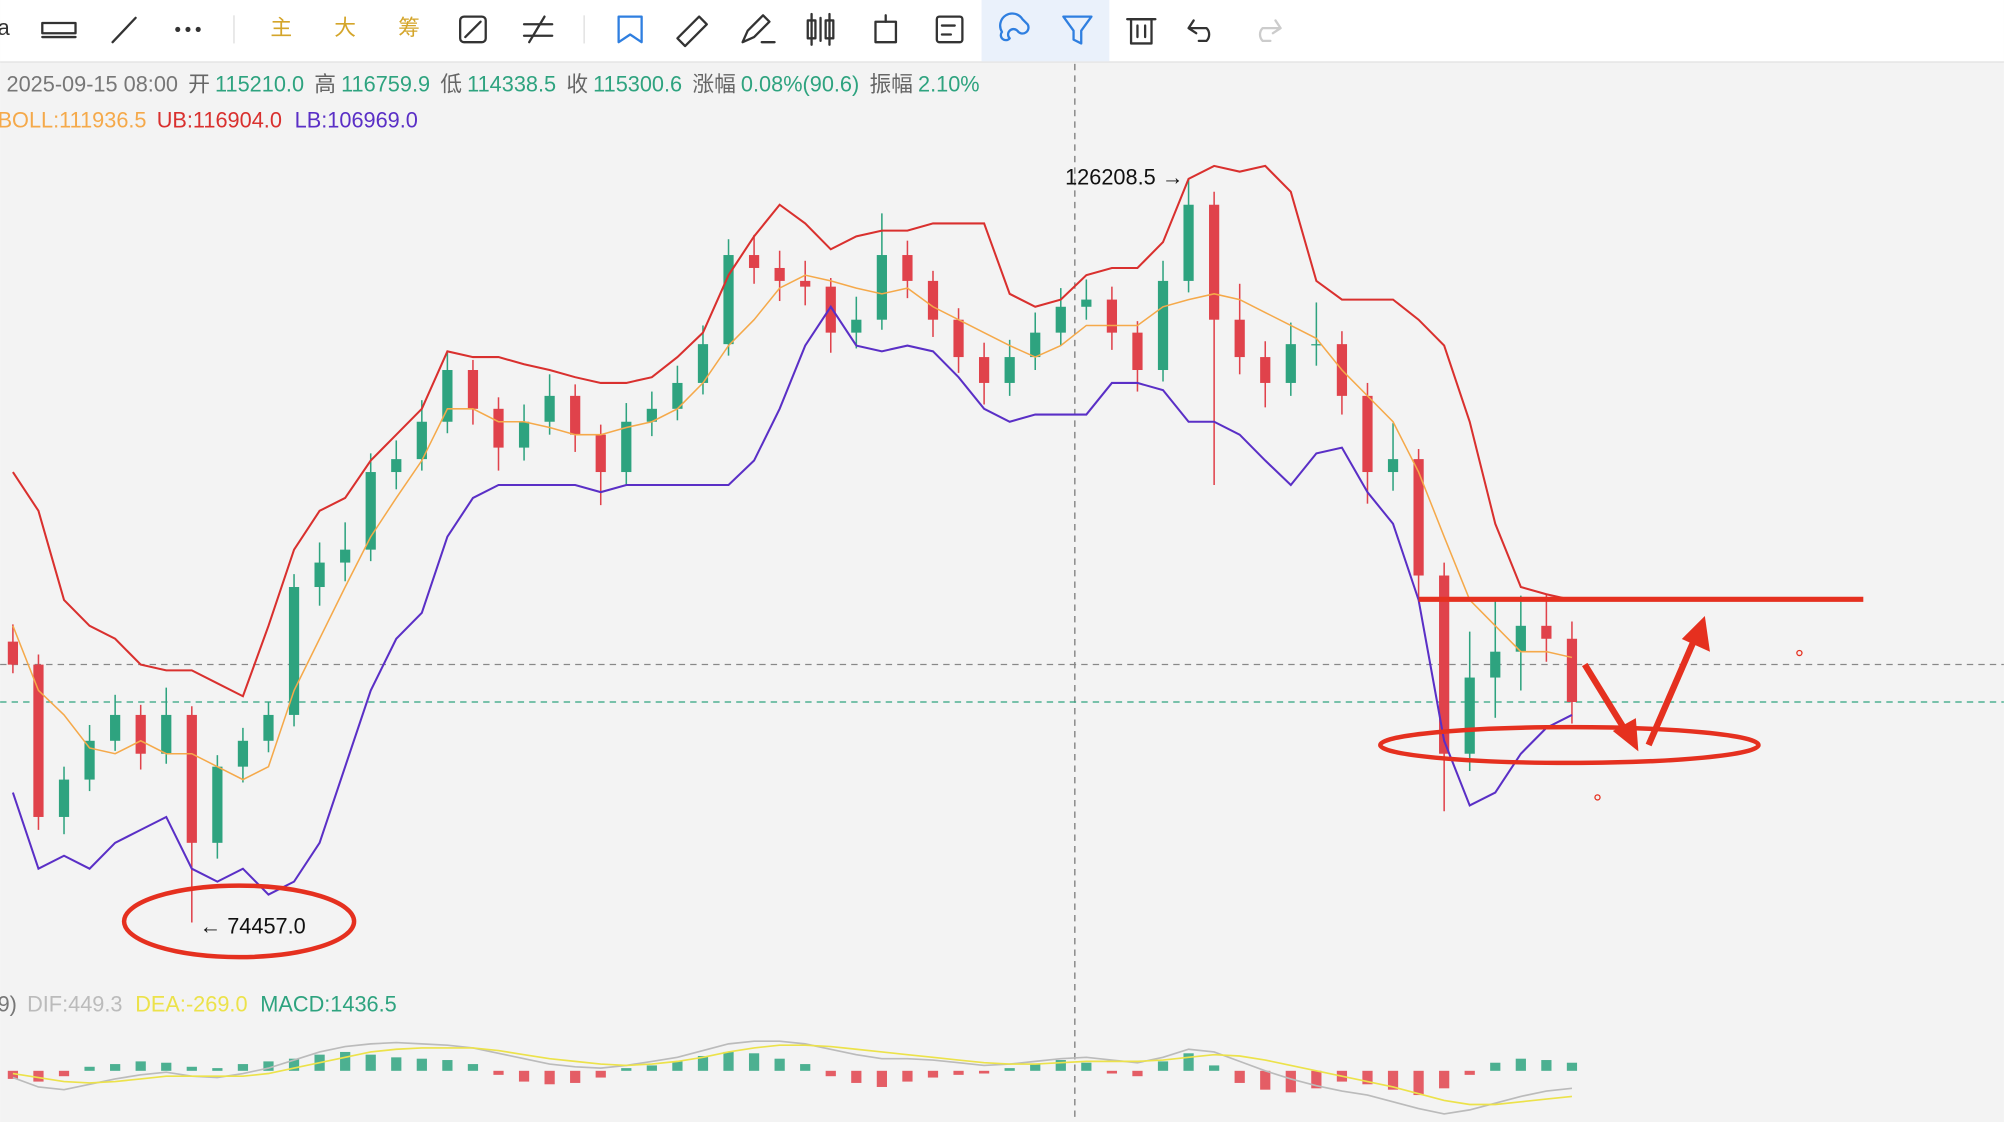 Image resolution: width=2004 pixels, height=1122 pixels. I want to click on header-label: 高, so click(325, 83).